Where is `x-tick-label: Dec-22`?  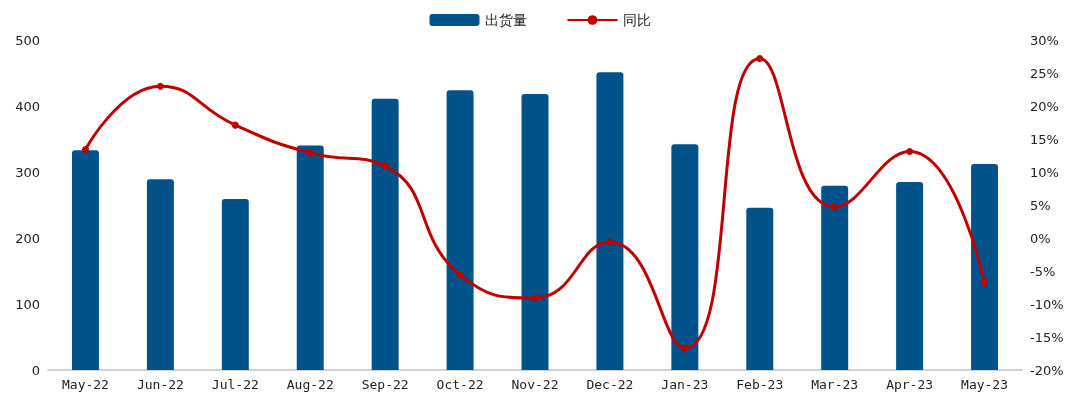 x-tick-label: Dec-22 is located at coordinates (610, 384).